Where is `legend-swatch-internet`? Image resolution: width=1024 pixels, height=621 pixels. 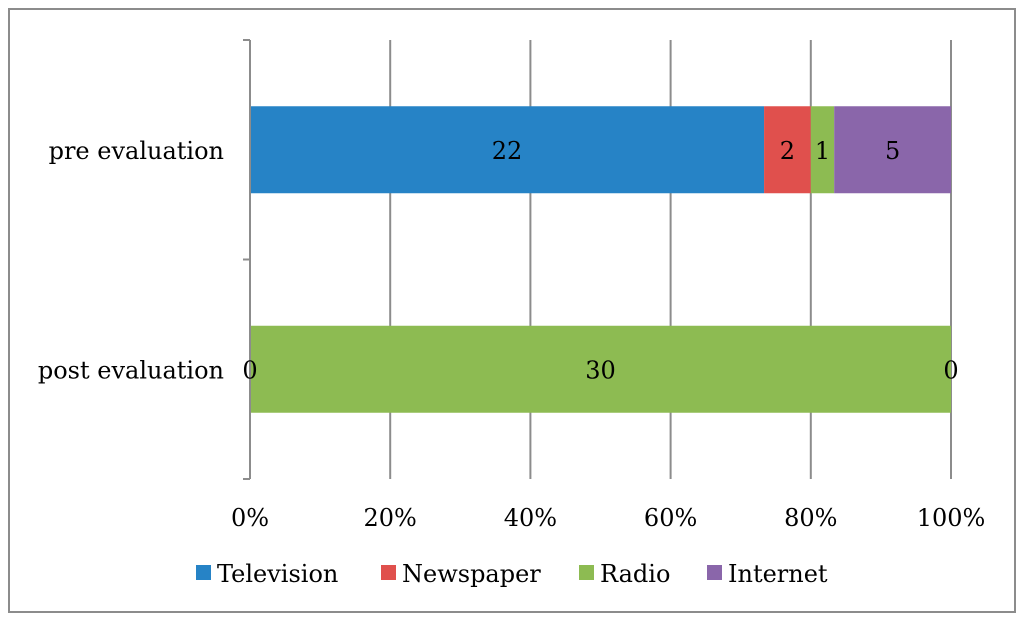
legend-swatch-internet is located at coordinates (714, 572).